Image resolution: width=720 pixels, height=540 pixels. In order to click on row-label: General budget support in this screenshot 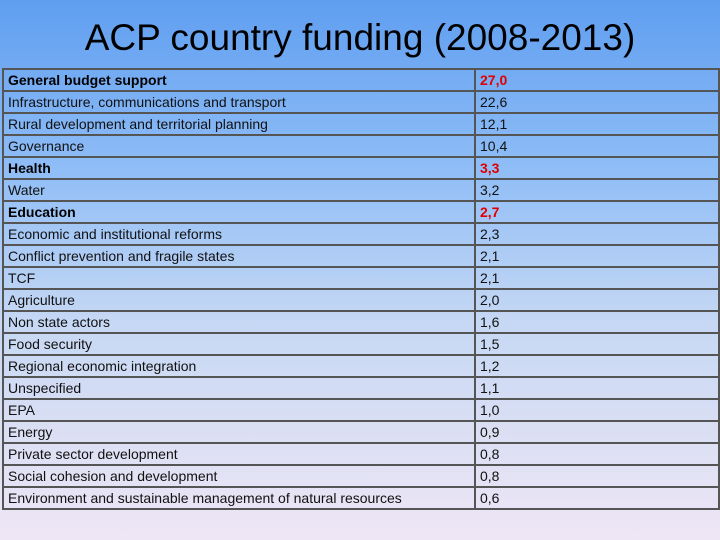, I will do `click(239, 80)`.